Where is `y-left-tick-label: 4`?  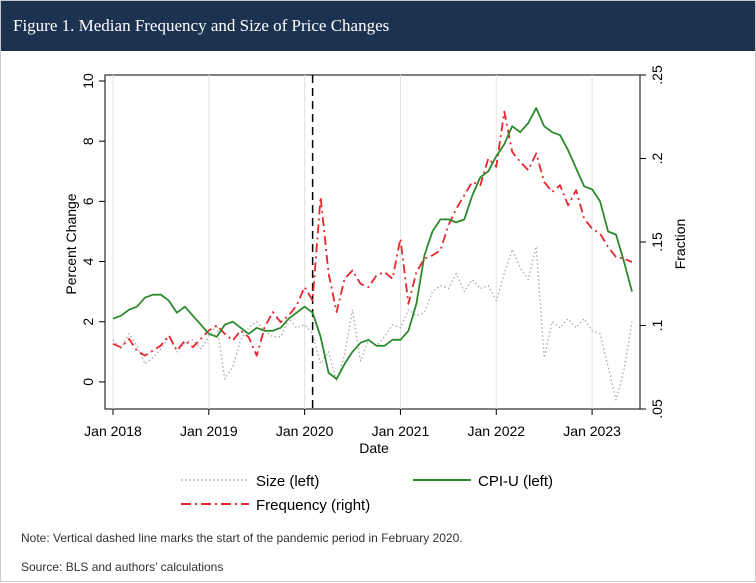
y-left-tick-label: 4 is located at coordinates (88, 261).